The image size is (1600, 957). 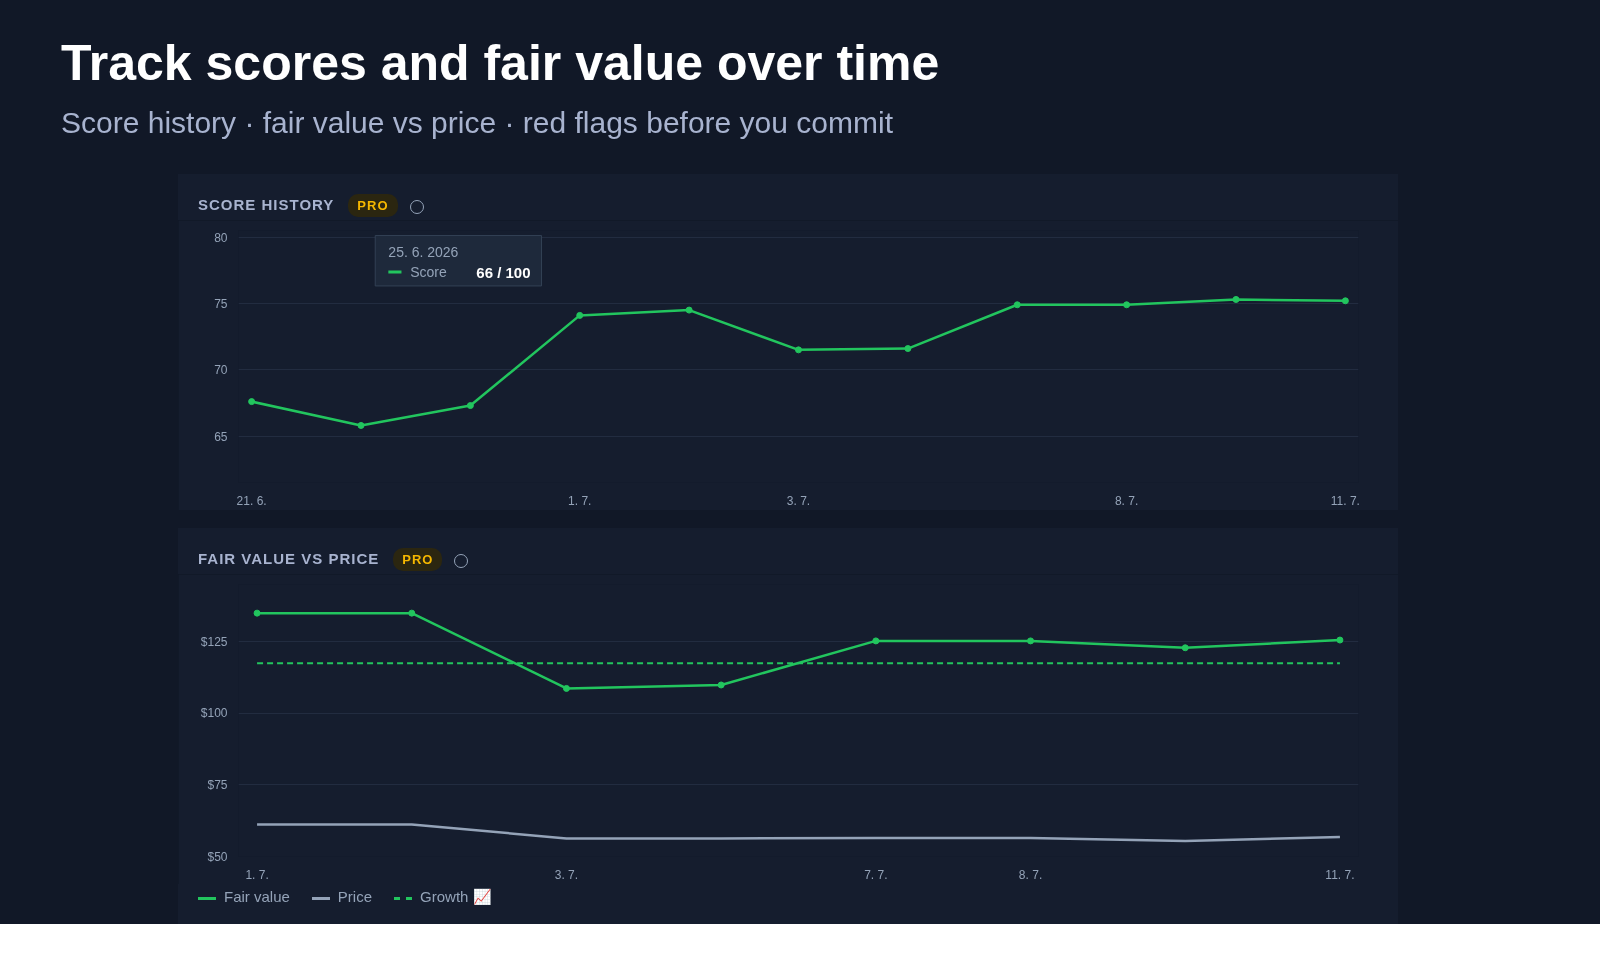 I want to click on text: Track scores and fair value over time, so click(x=500, y=63).